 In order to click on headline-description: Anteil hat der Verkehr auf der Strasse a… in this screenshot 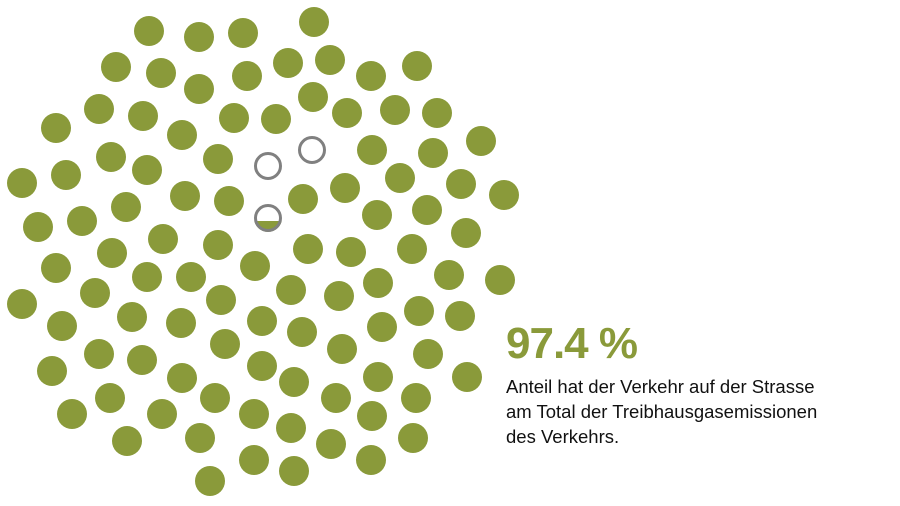, I will do `click(696, 411)`.